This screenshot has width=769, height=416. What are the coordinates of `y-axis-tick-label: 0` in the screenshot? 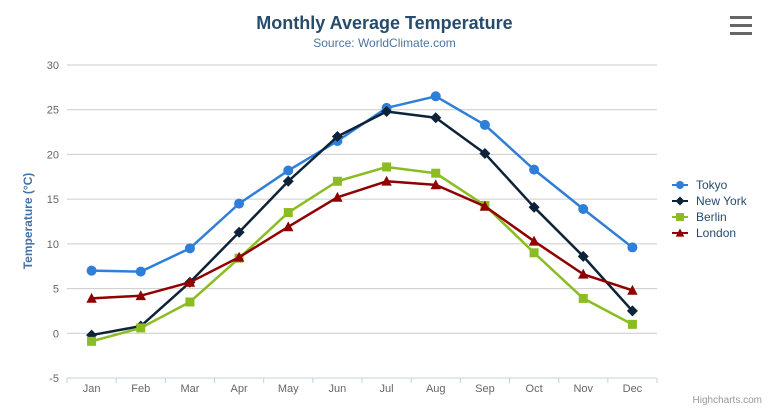 It's located at (56, 334).